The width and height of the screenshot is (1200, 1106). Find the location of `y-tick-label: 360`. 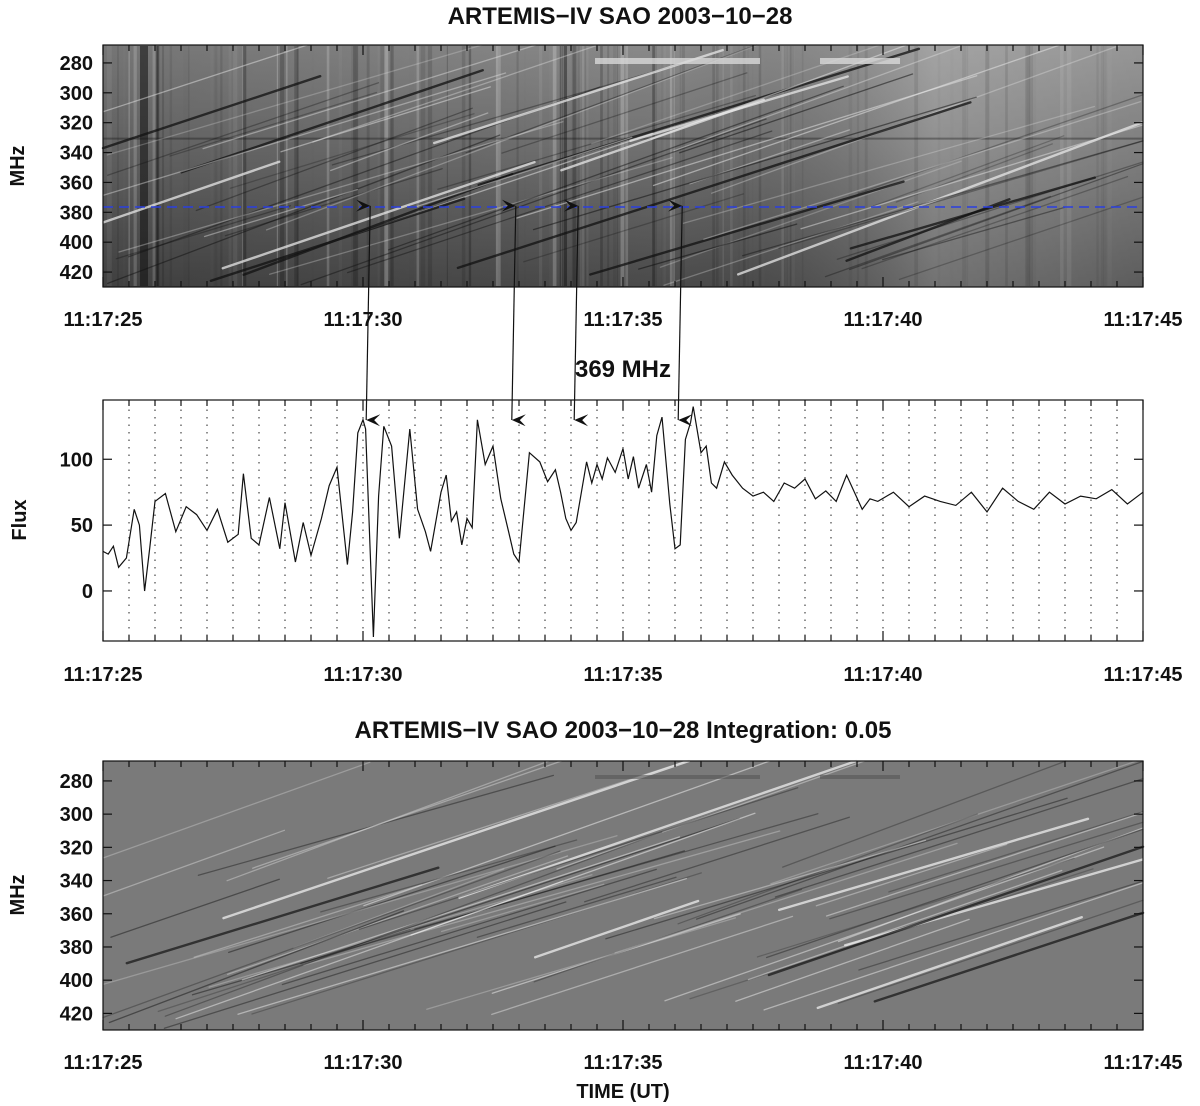

y-tick-label: 360 is located at coordinates (76, 915).